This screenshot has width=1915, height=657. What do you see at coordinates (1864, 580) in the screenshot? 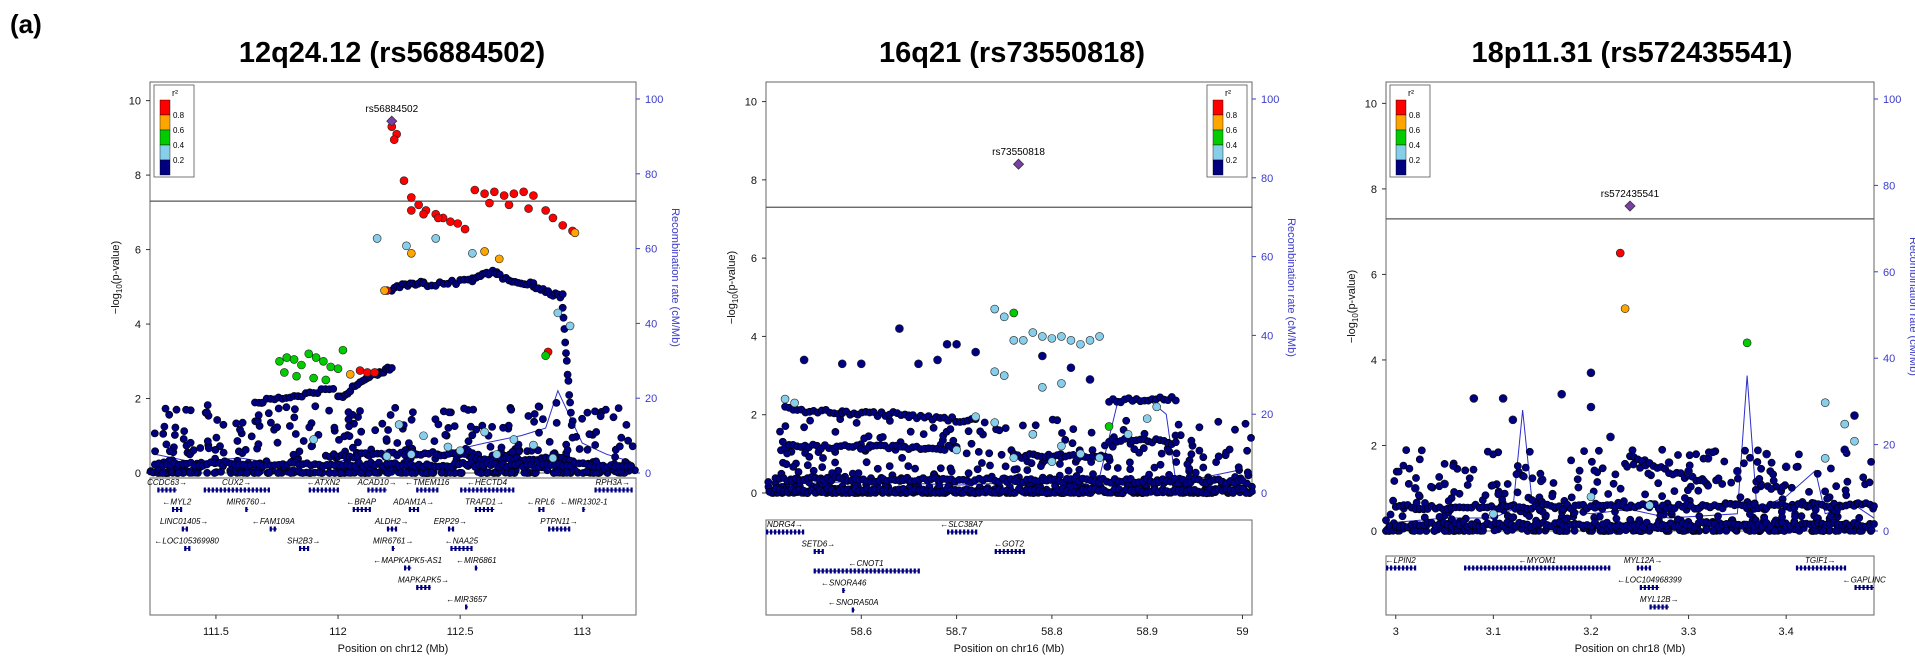
I see `gene-label: ←GAPLINC` at bounding box center [1864, 580].